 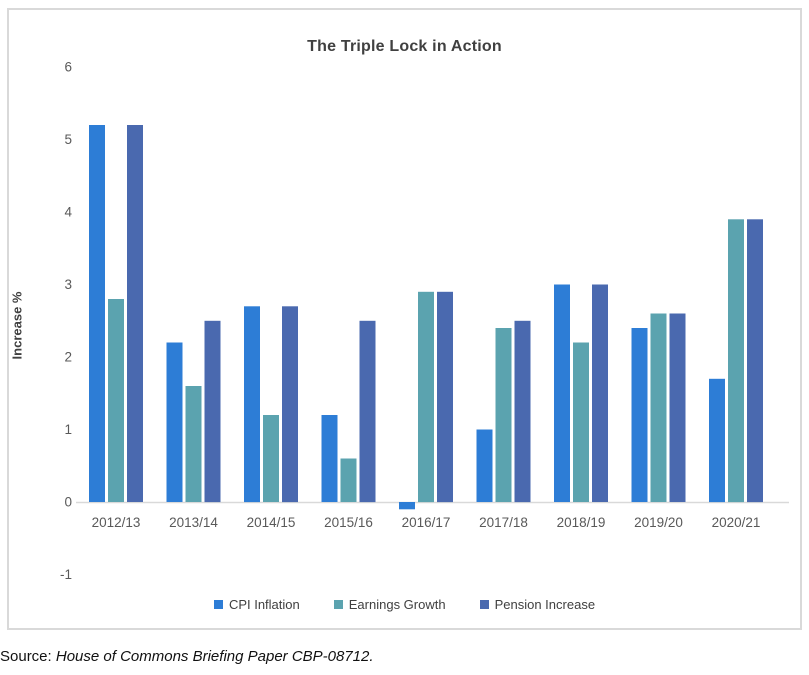 I want to click on y-tick-label: 3, so click(x=68, y=284).